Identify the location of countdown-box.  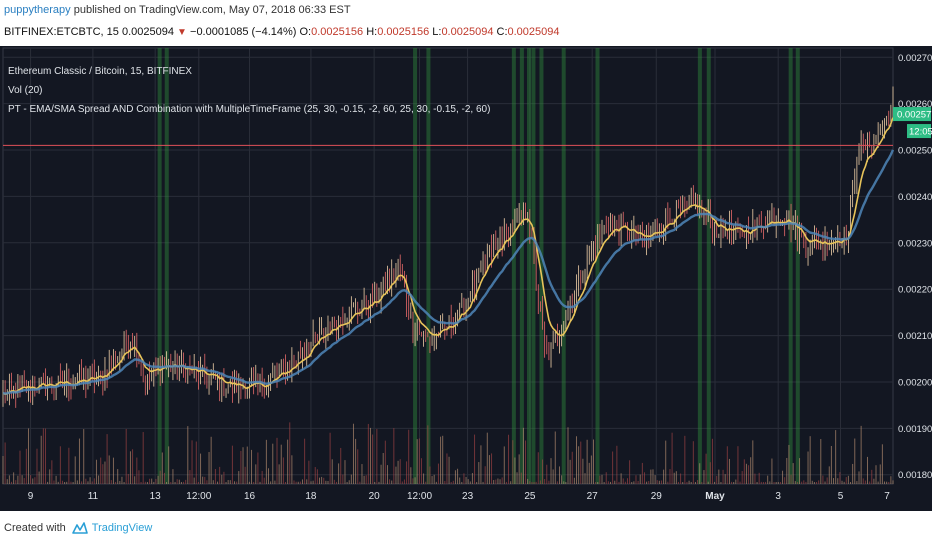
(919, 131).